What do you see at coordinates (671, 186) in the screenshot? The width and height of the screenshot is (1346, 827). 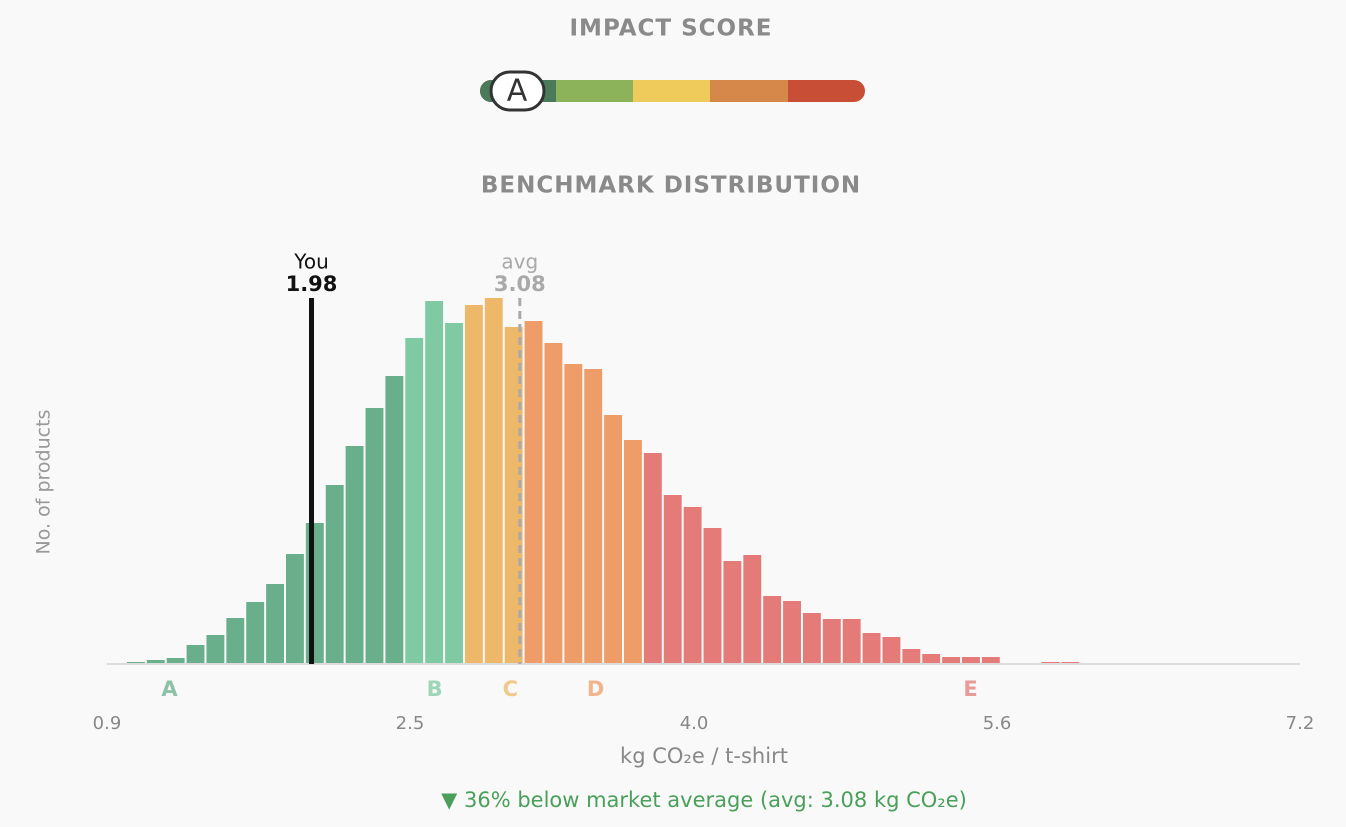 I see `chart-title: BENCHMARK DISTRIBUTION` at bounding box center [671, 186].